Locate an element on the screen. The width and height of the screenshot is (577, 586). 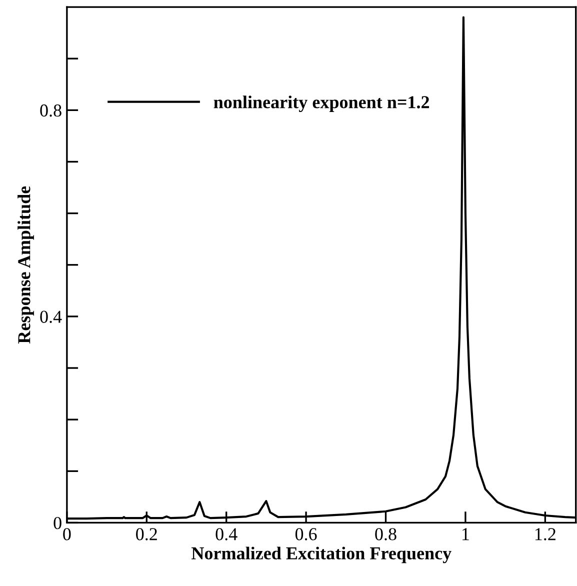
x-tick-label: 1 is located at coordinates (465, 534).